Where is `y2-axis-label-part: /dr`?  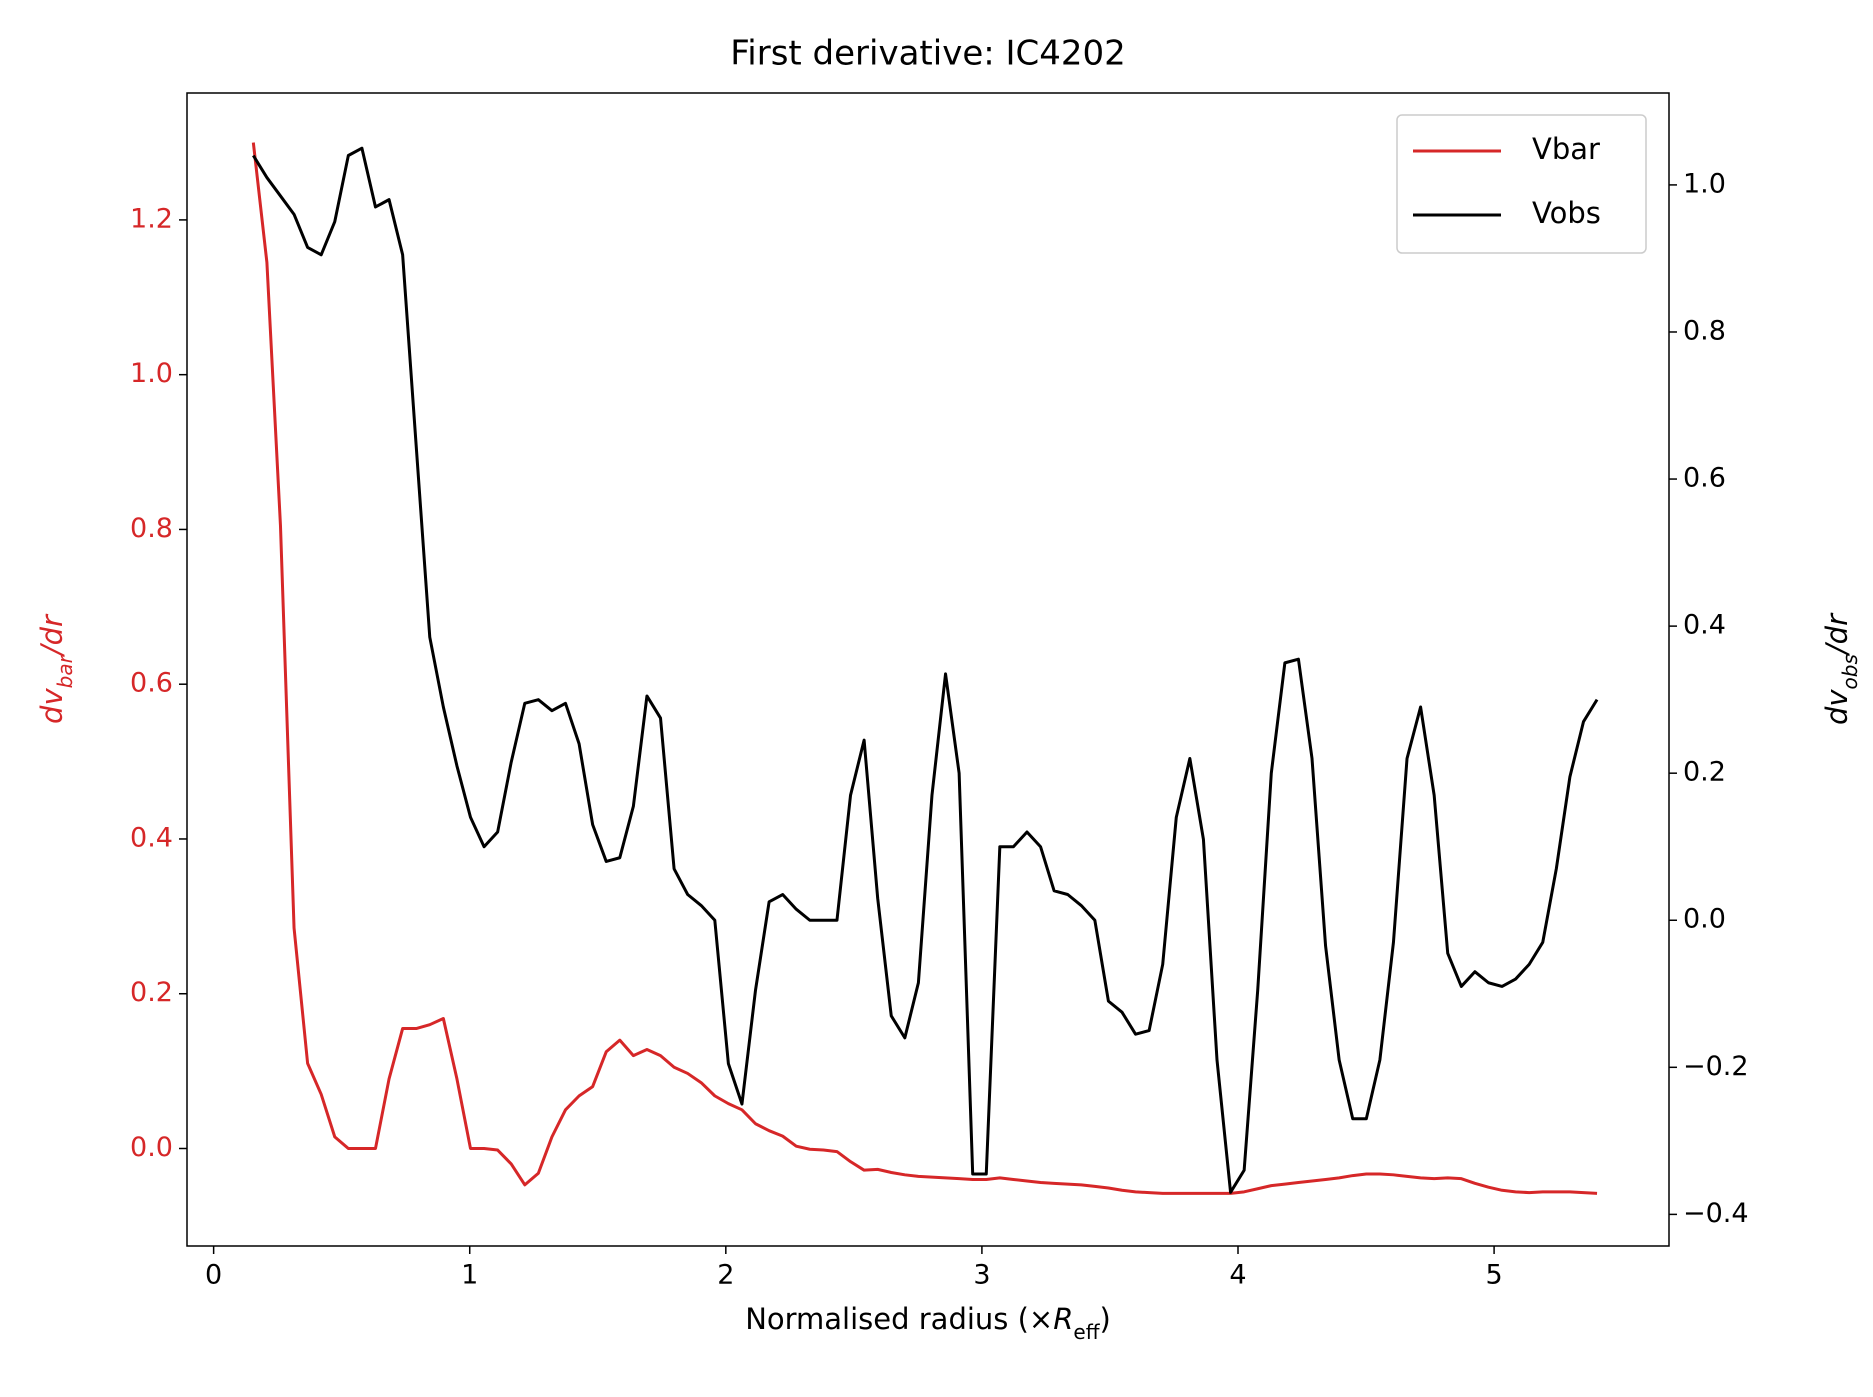 y2-axis-label-part: /dr is located at coordinates (1837, 634).